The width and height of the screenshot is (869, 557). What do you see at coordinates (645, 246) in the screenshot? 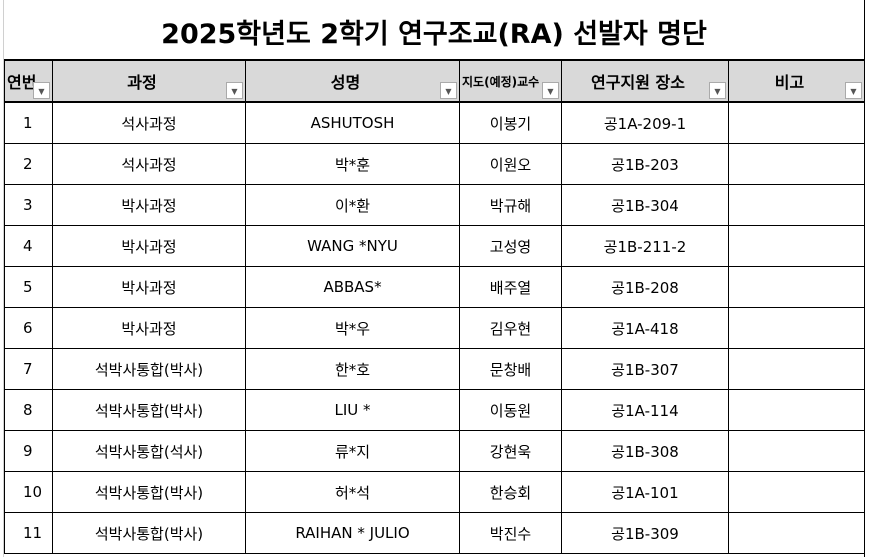
I see `cell-location: 공1B-211-2` at bounding box center [645, 246].